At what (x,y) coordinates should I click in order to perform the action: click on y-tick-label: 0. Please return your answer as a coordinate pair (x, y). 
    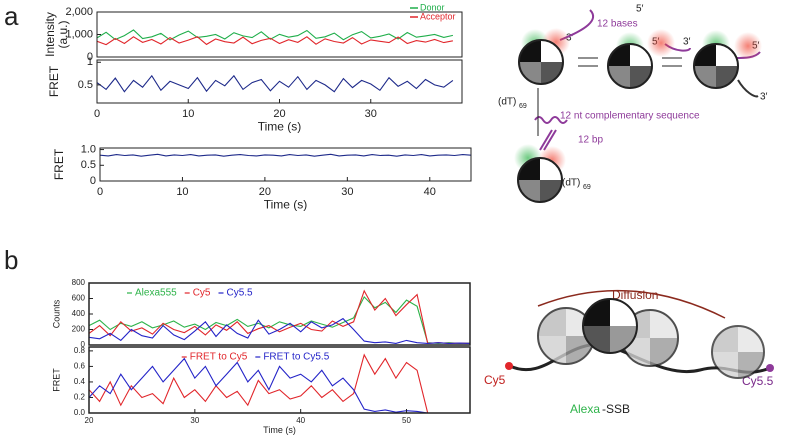
    Looking at the image, I should click on (90, 57).